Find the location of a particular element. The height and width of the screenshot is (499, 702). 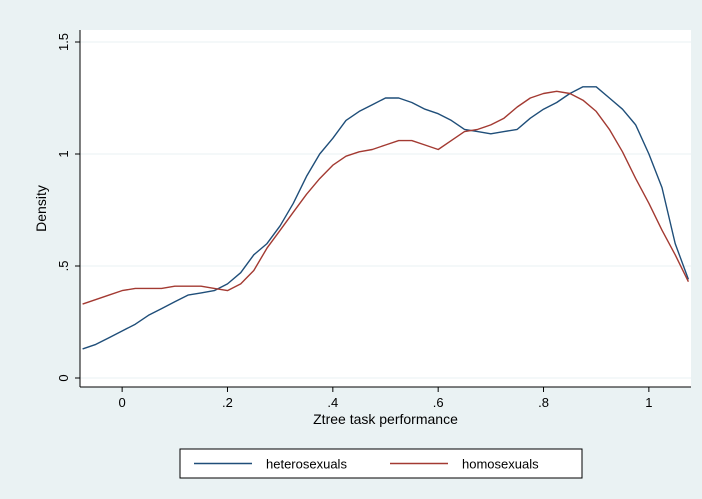

y-tick-label: .5 is located at coordinates (63, 266).